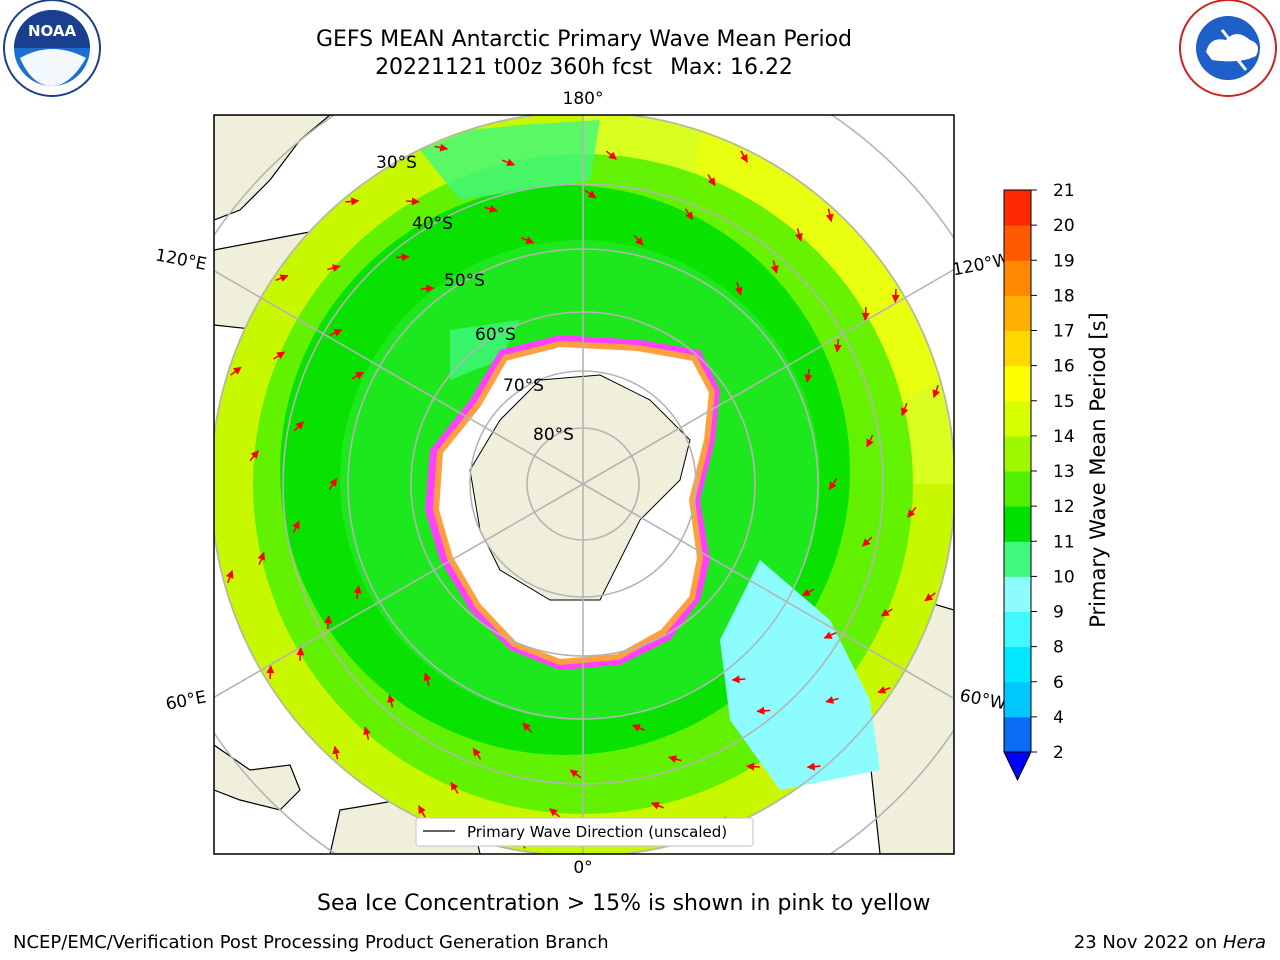 Image resolution: width=1280 pixels, height=960 pixels. I want to click on max-value: Max: 16.22, so click(731, 67).